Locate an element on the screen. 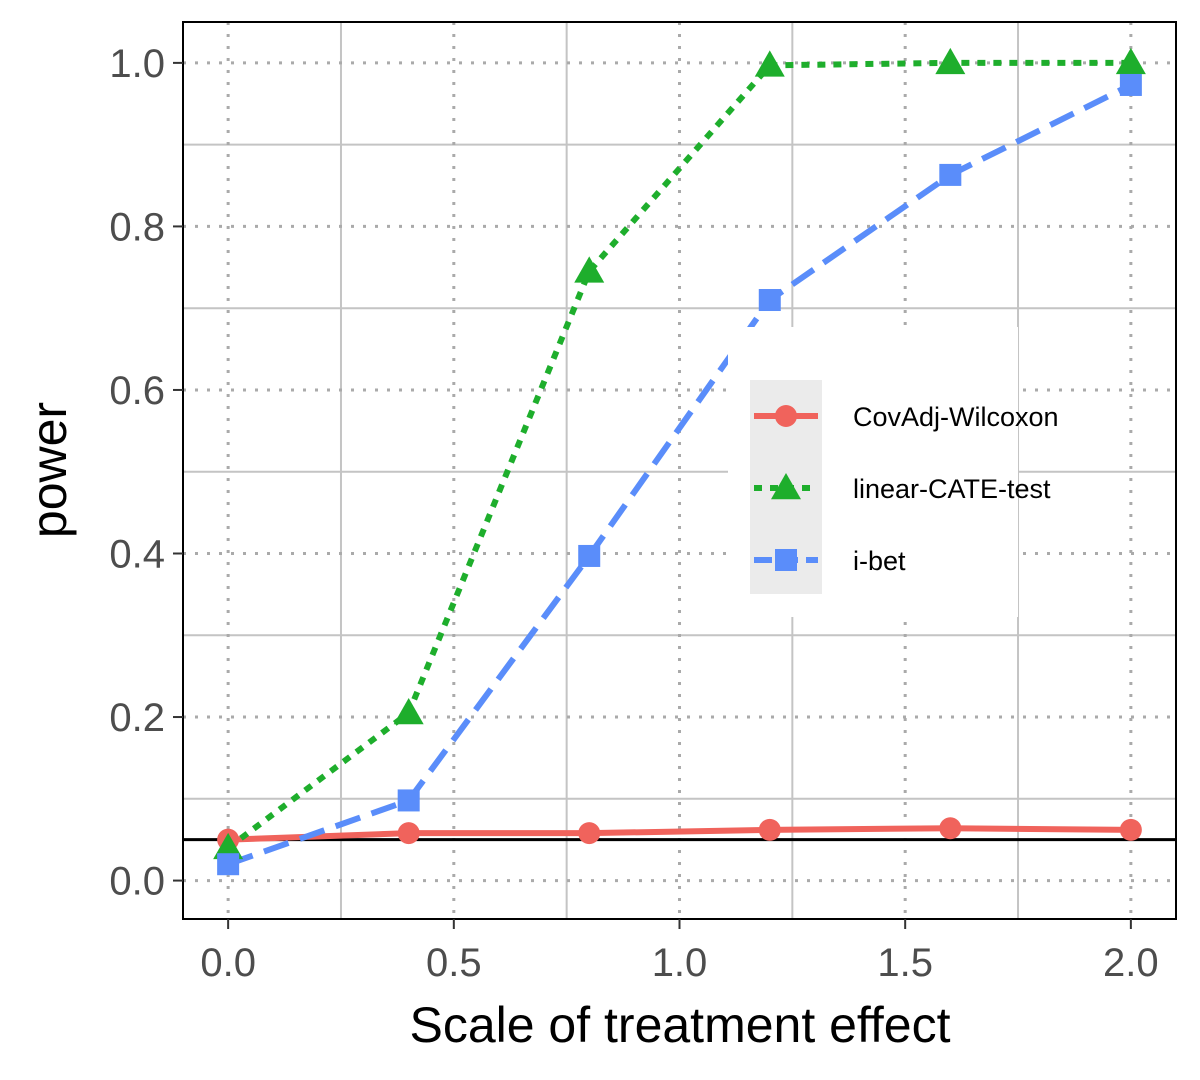  x-tick-label: 1.0 is located at coordinates (680, 963).